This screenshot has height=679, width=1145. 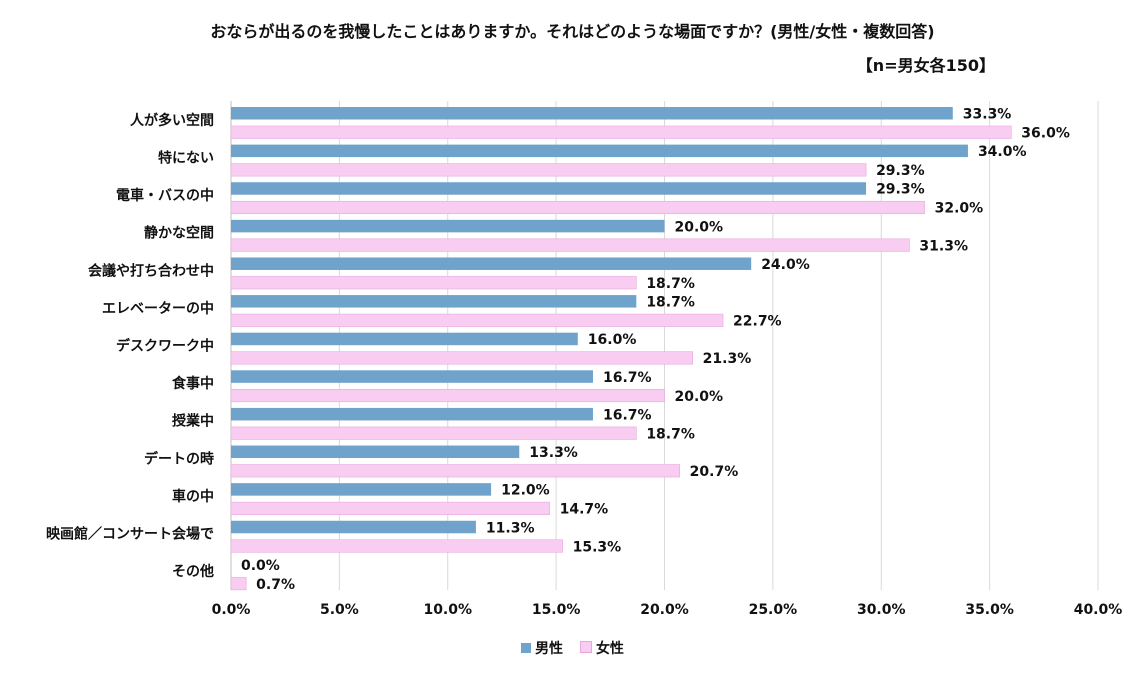 What do you see at coordinates (612, 340) in the screenshot?
I see `data-label-male: 16.0%` at bounding box center [612, 340].